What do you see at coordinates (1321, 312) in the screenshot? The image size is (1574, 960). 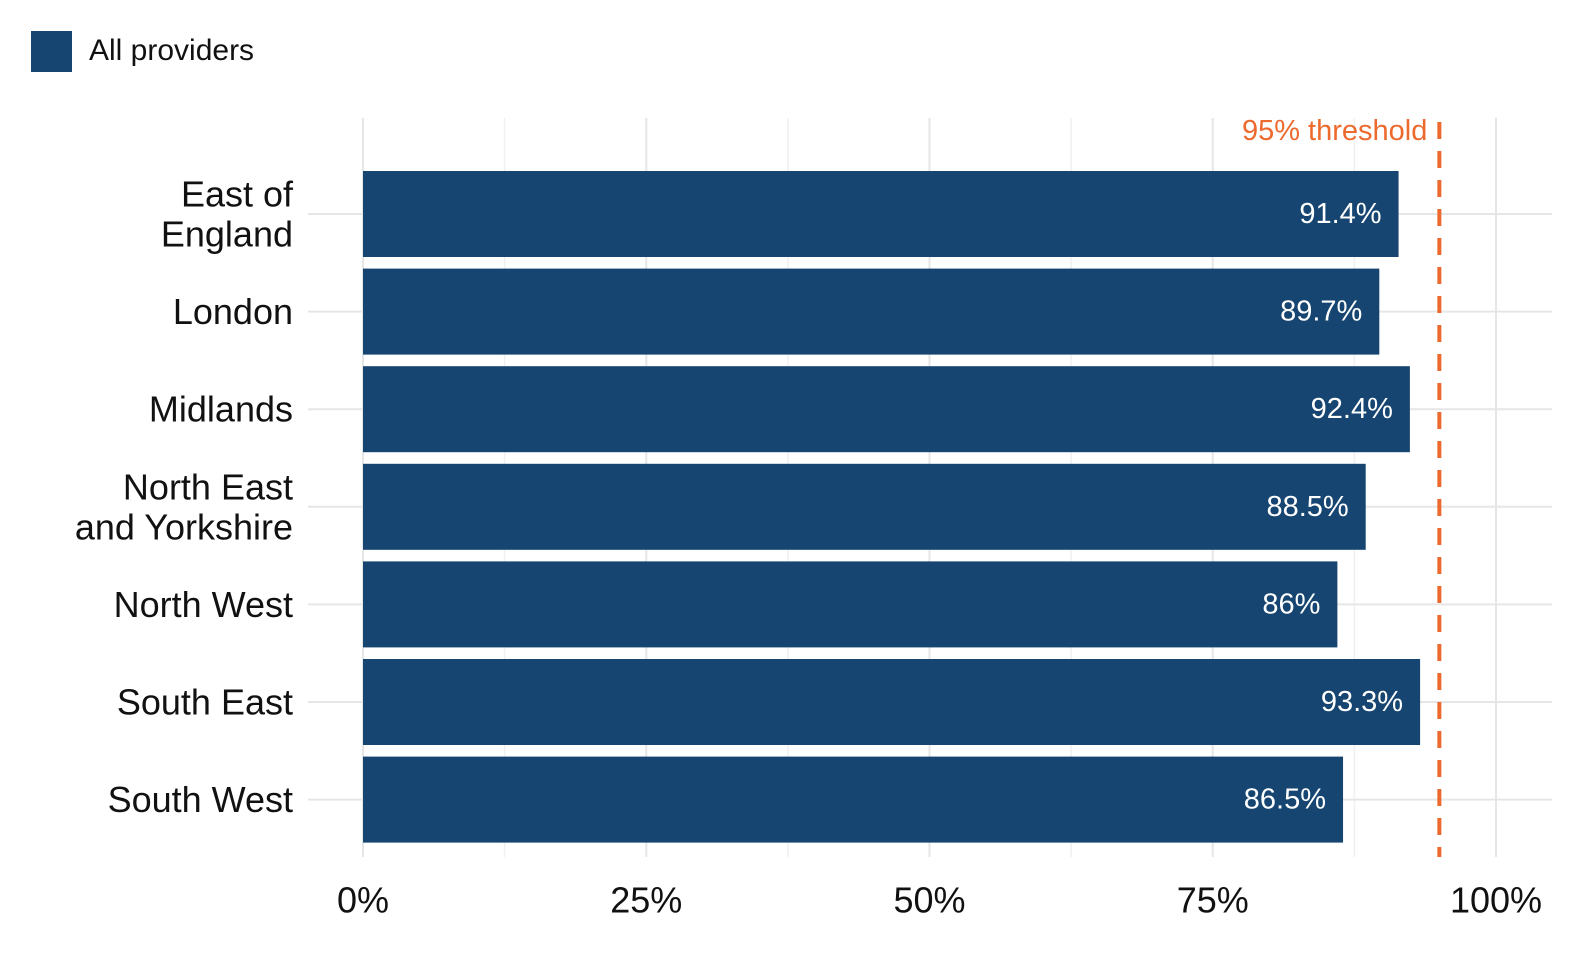 I see `data-label: 89.7%` at bounding box center [1321, 312].